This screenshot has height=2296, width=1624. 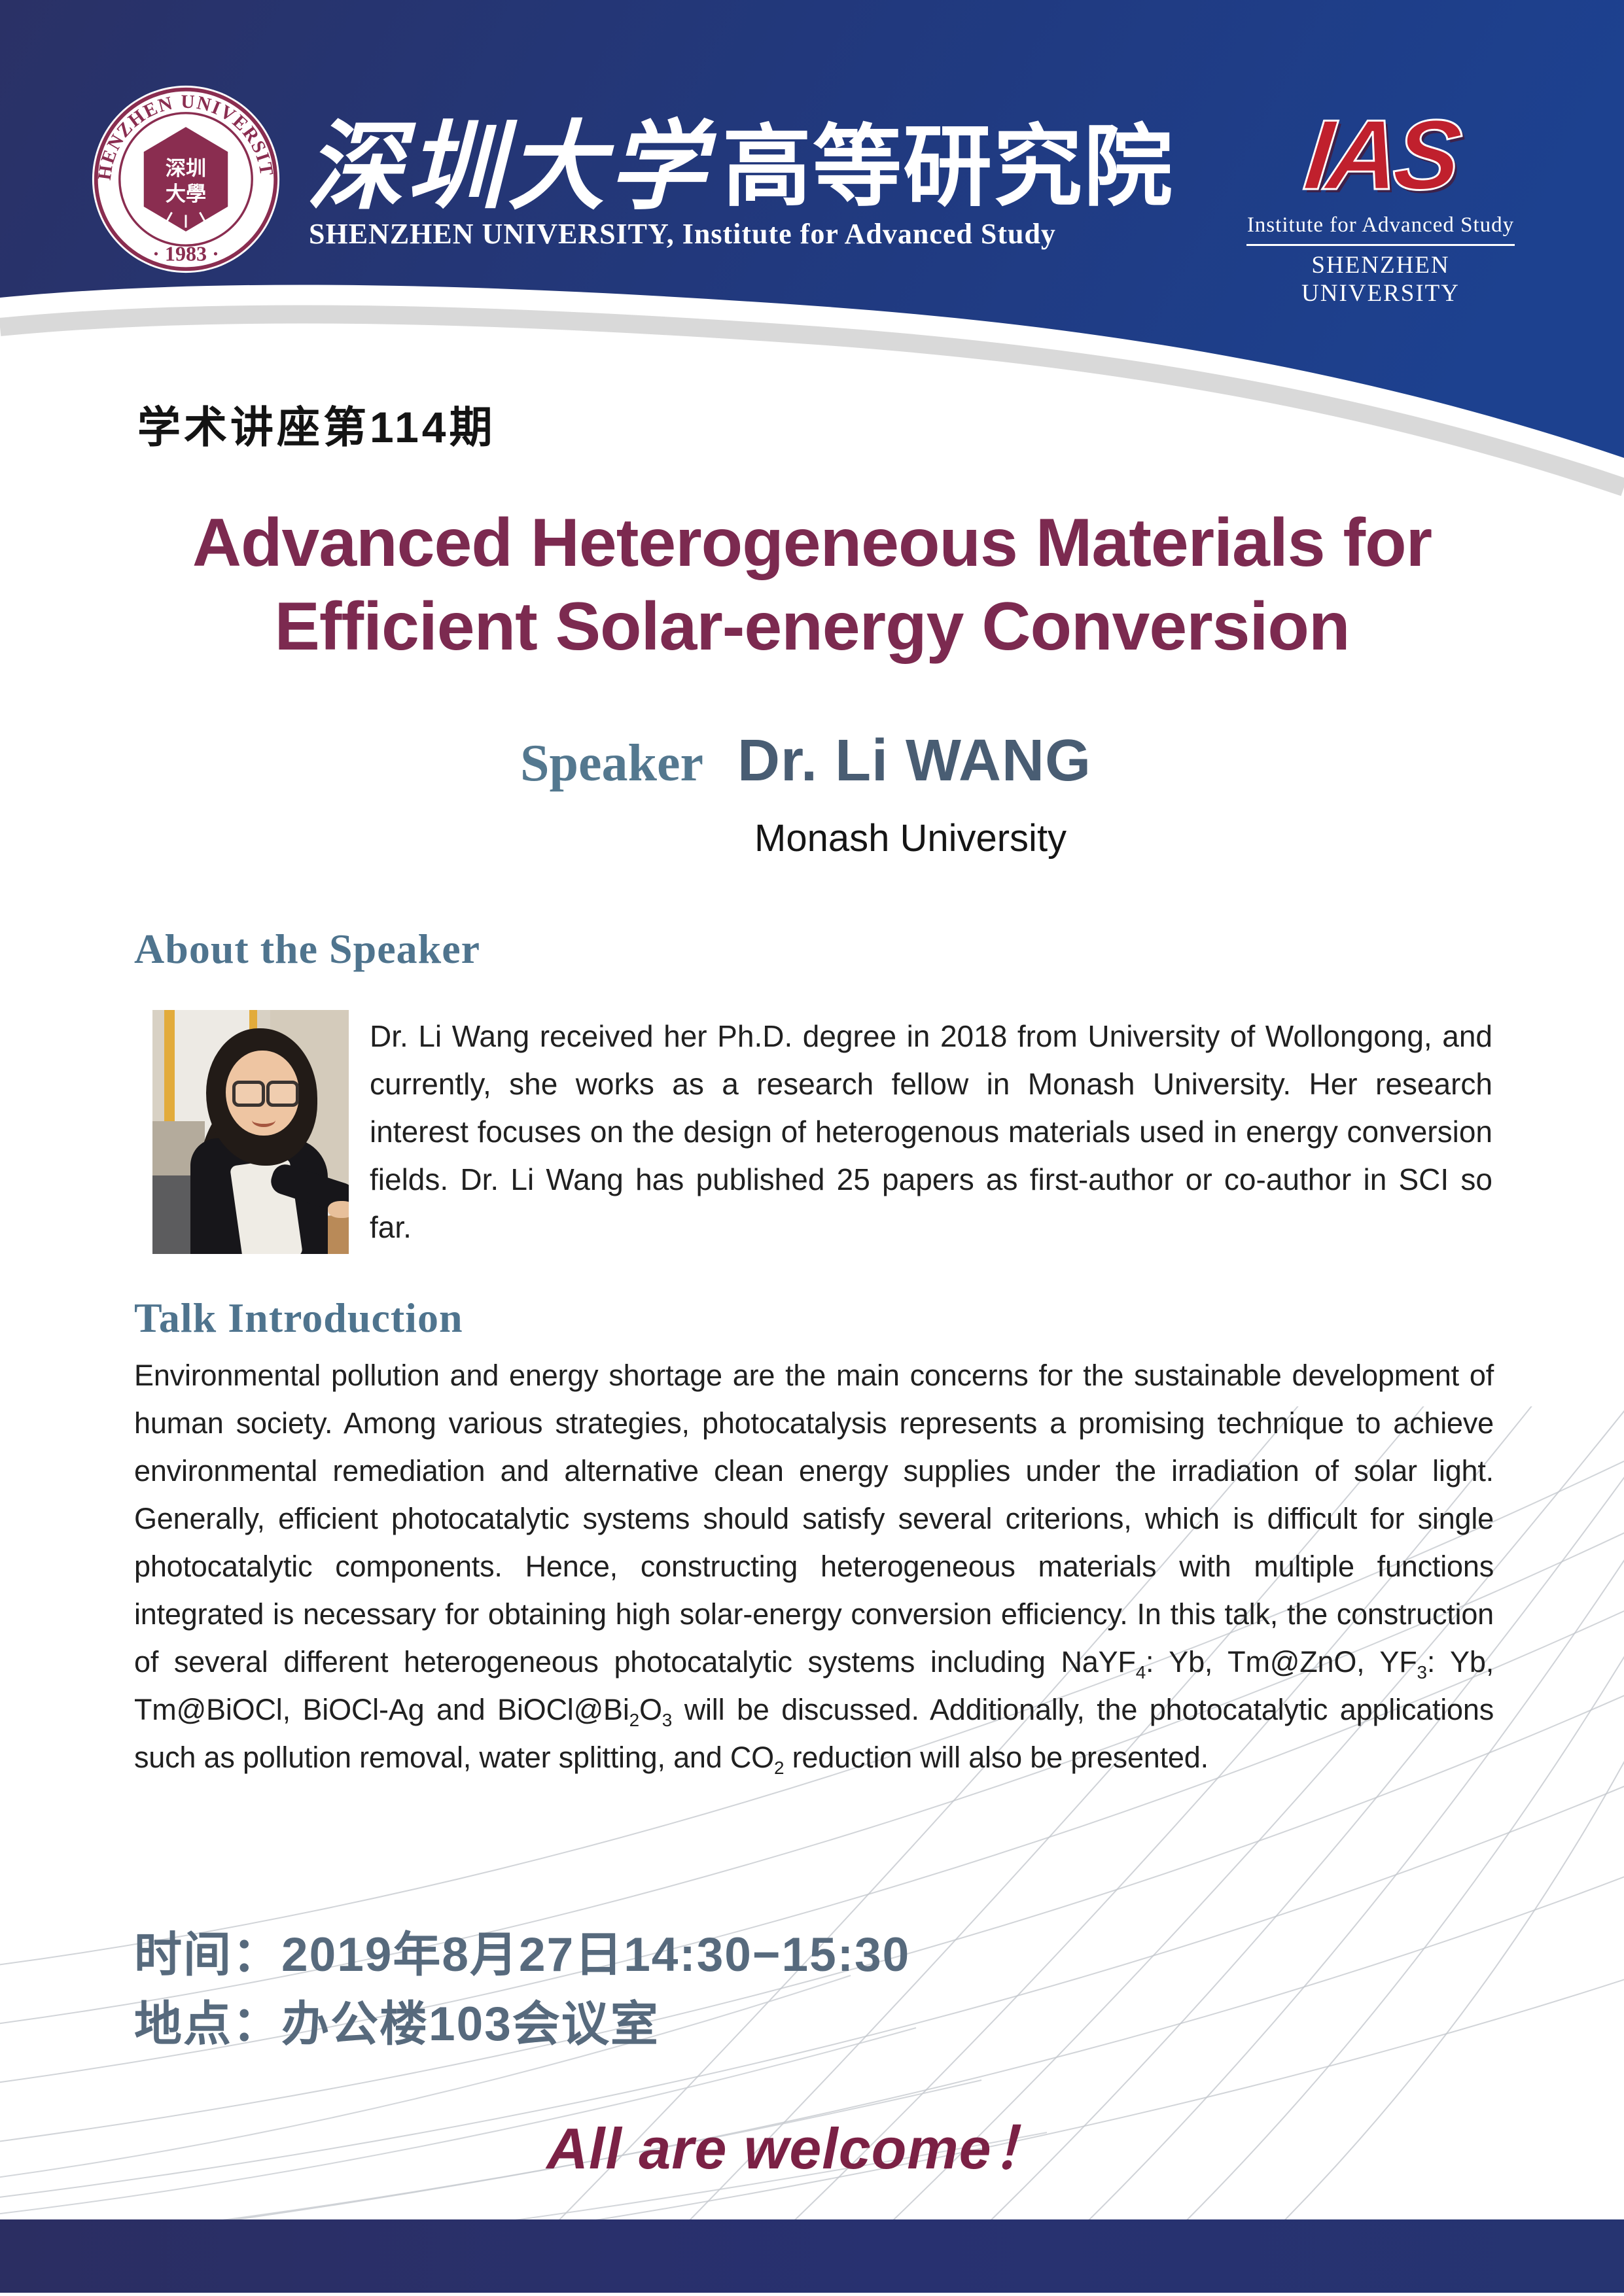 I want to click on series-label: 学术讲座第114期, so click(x=316, y=427).